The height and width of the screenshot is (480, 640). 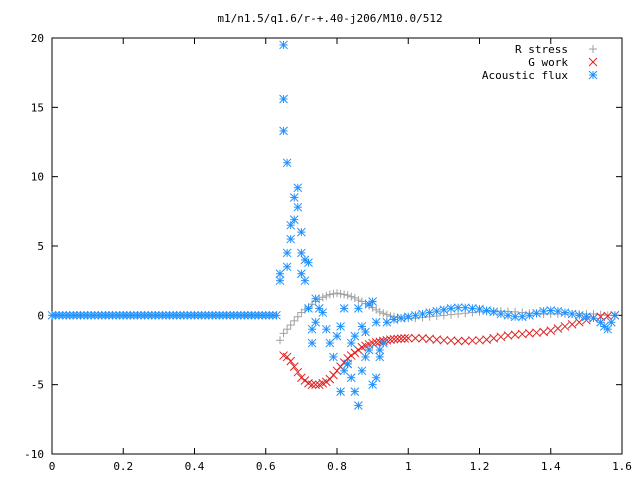 I want to click on legend-label: R stress, so click(x=541, y=49).